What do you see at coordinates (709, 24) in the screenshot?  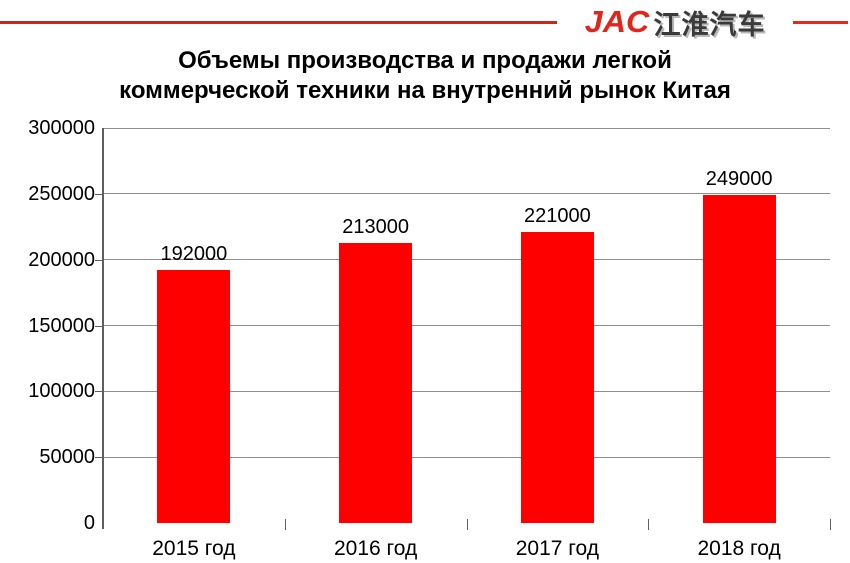 I see `jac-logo-chinese-text: 江淮汽车` at bounding box center [709, 24].